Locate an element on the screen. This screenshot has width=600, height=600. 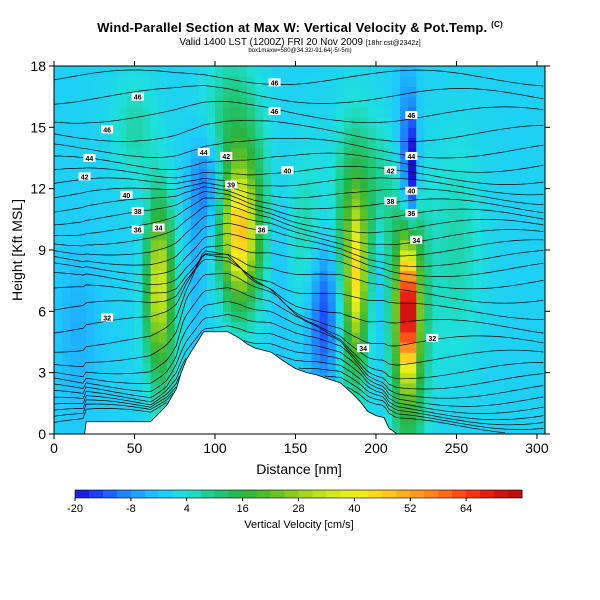
copyright-mark: (C) is located at coordinates (497, 24).